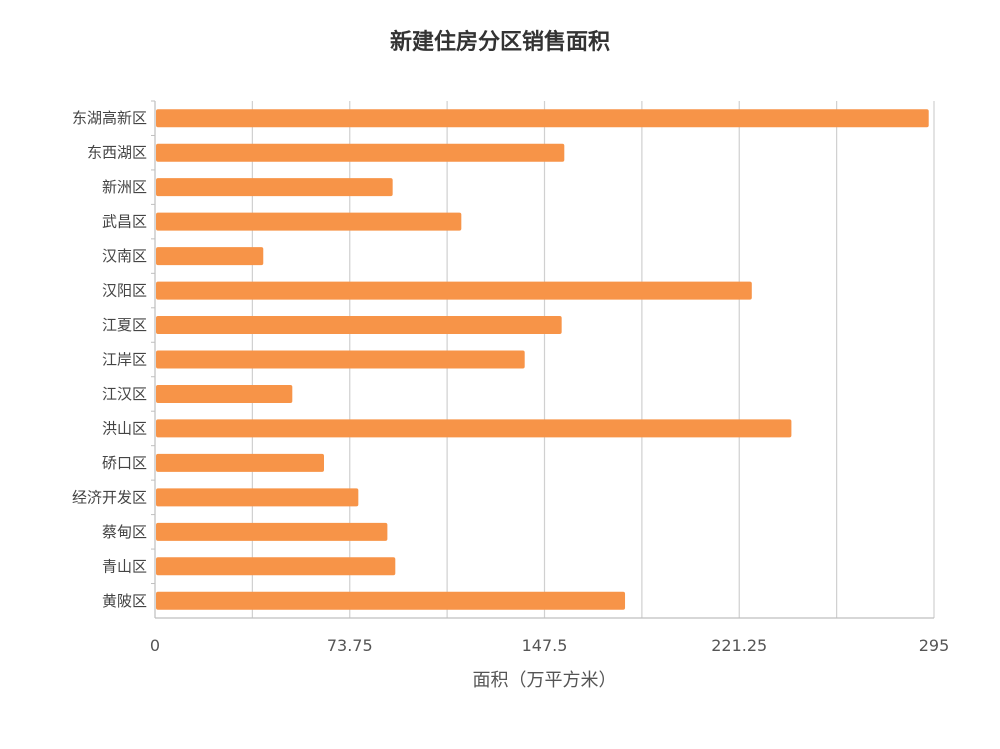  Describe the element at coordinates (124, 566) in the screenshot. I see `category-label: 青山区` at that location.